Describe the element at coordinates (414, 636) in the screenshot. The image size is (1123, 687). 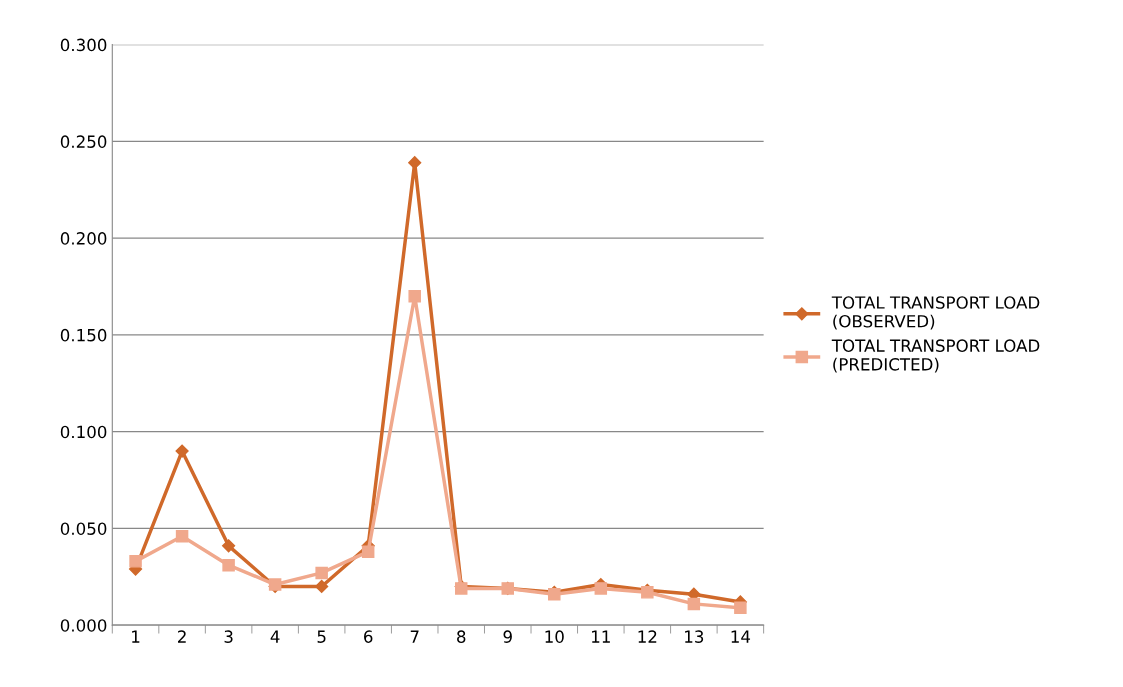
I see `x-tick-label: 7` at that location.